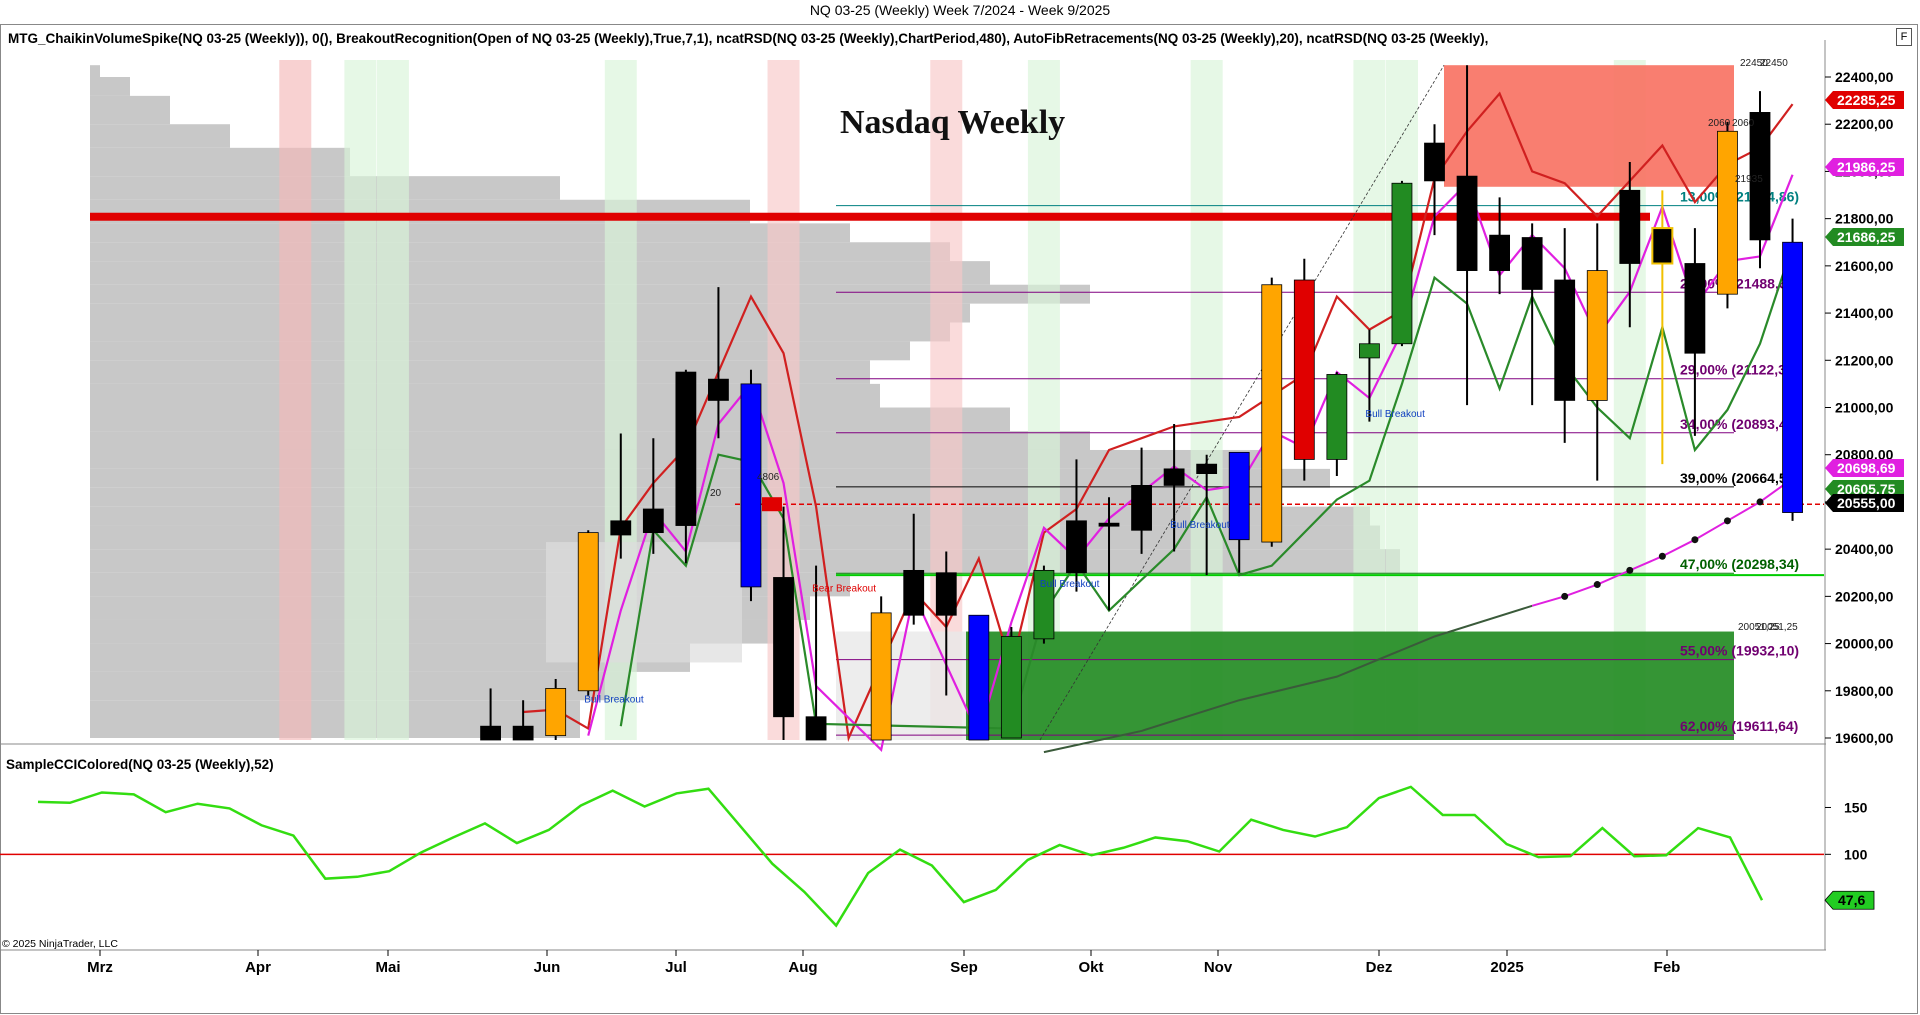 The width and height of the screenshot is (1920, 1015). I want to click on x-tick-label: Sep, so click(964, 967).